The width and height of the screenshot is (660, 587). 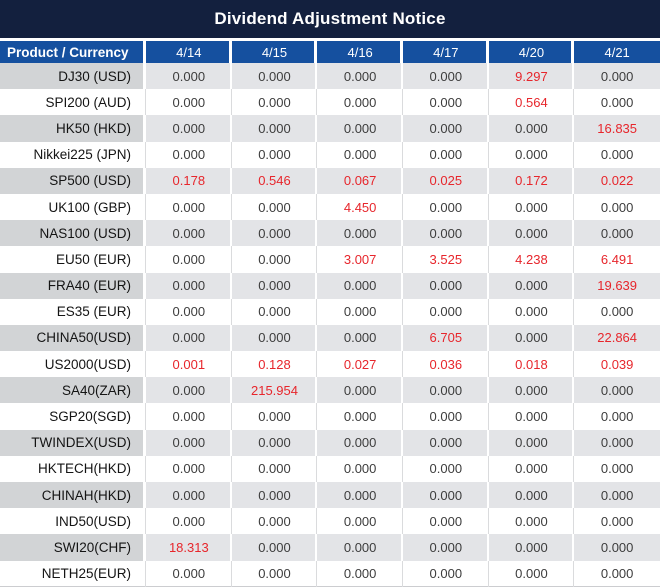 I want to click on date-column-header: 4/14, so click(x=189, y=52).